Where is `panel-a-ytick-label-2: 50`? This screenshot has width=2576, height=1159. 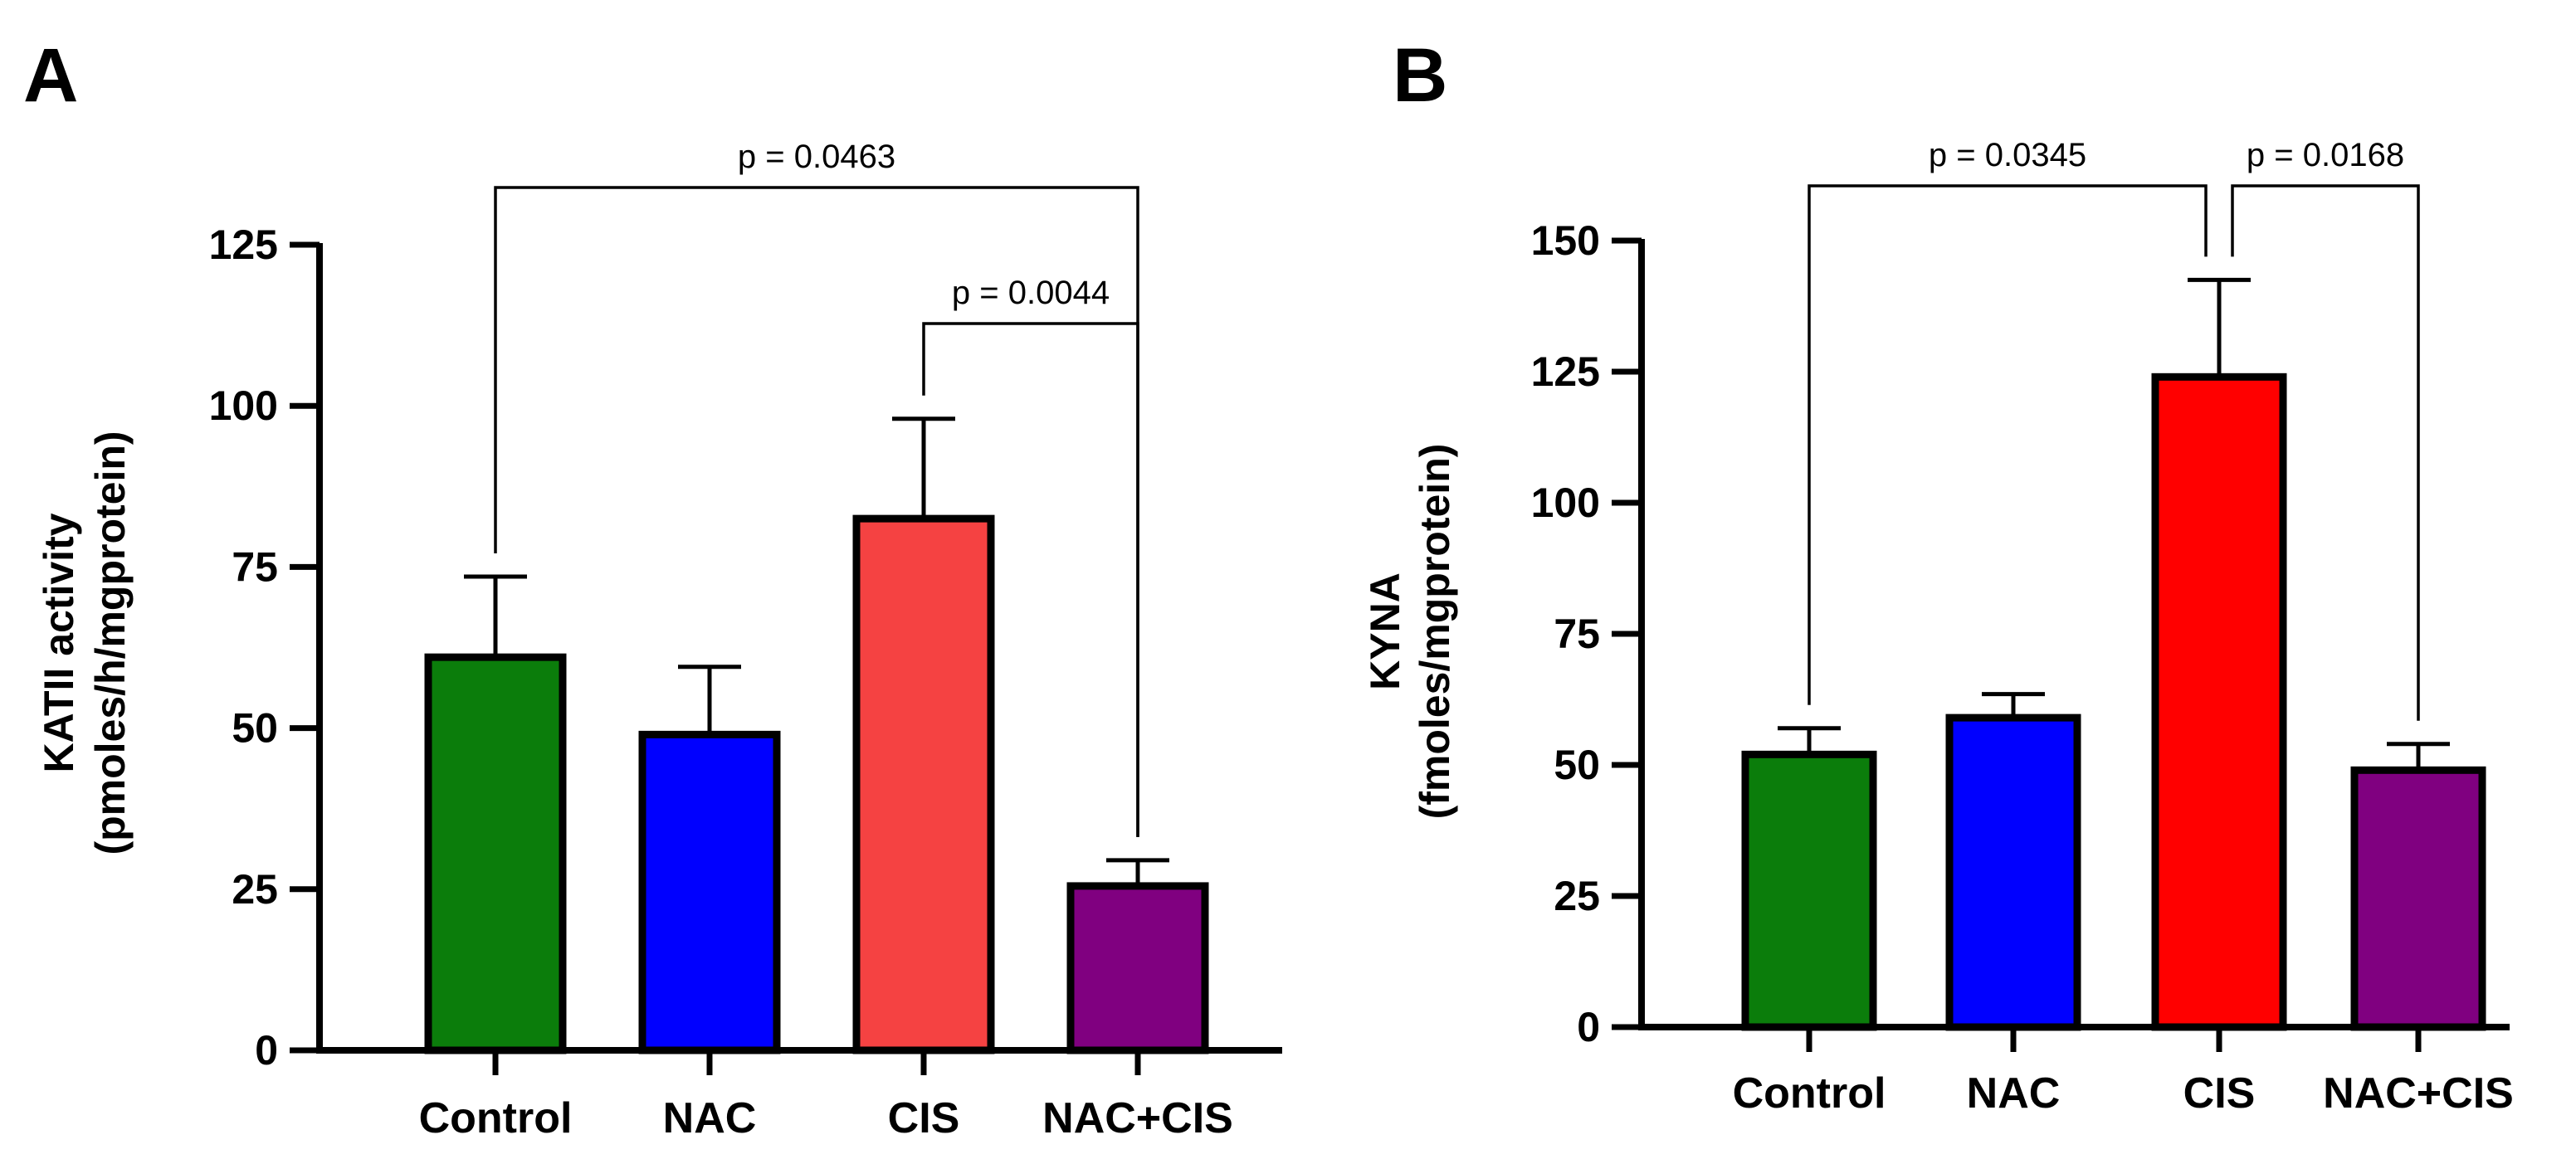
panel-a-ytick-label-2: 50 is located at coordinates (255, 728).